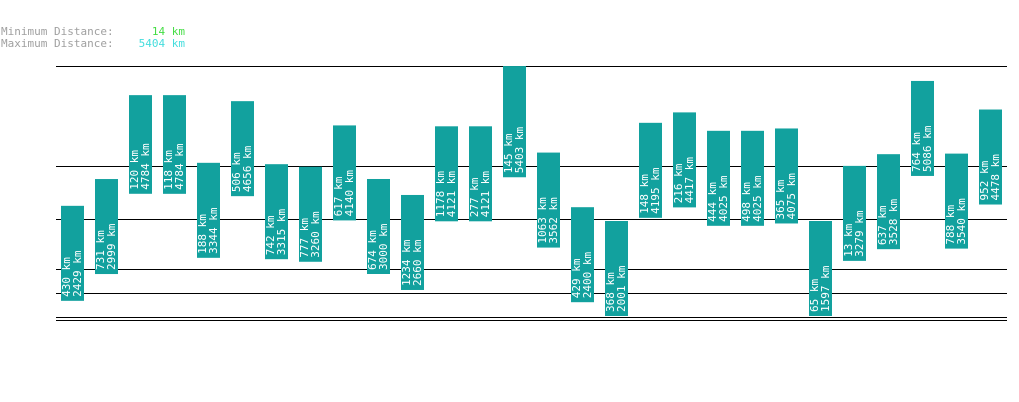 This screenshot has width=1019, height=402. What do you see at coordinates (508, 153) in the screenshot?
I see `bar-min-label: 145 km` at bounding box center [508, 153].